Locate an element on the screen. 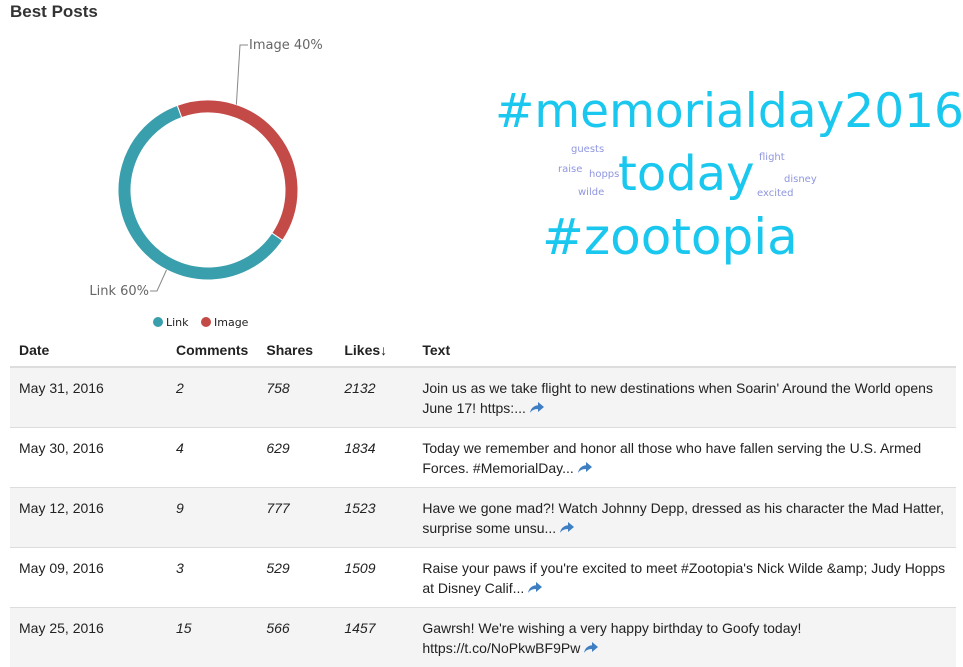 The width and height of the screenshot is (963, 667). word-cloud-term: excited is located at coordinates (775, 194).